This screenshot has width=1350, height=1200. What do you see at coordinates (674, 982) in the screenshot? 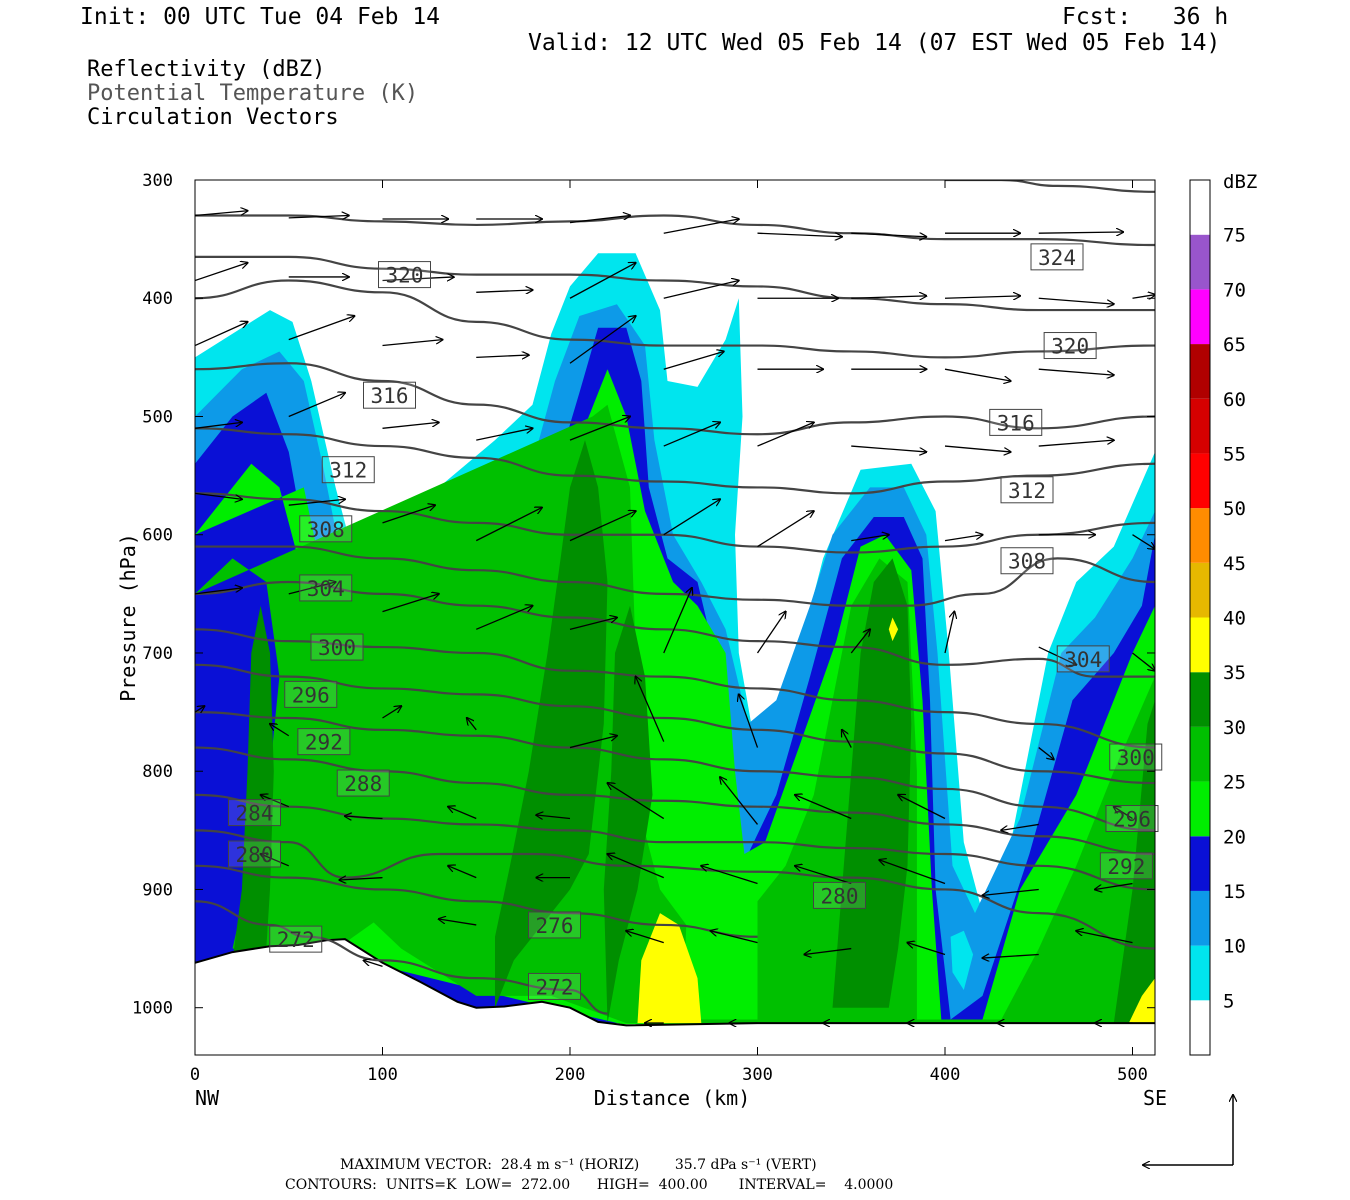
I see `terrain-line` at bounding box center [674, 982].